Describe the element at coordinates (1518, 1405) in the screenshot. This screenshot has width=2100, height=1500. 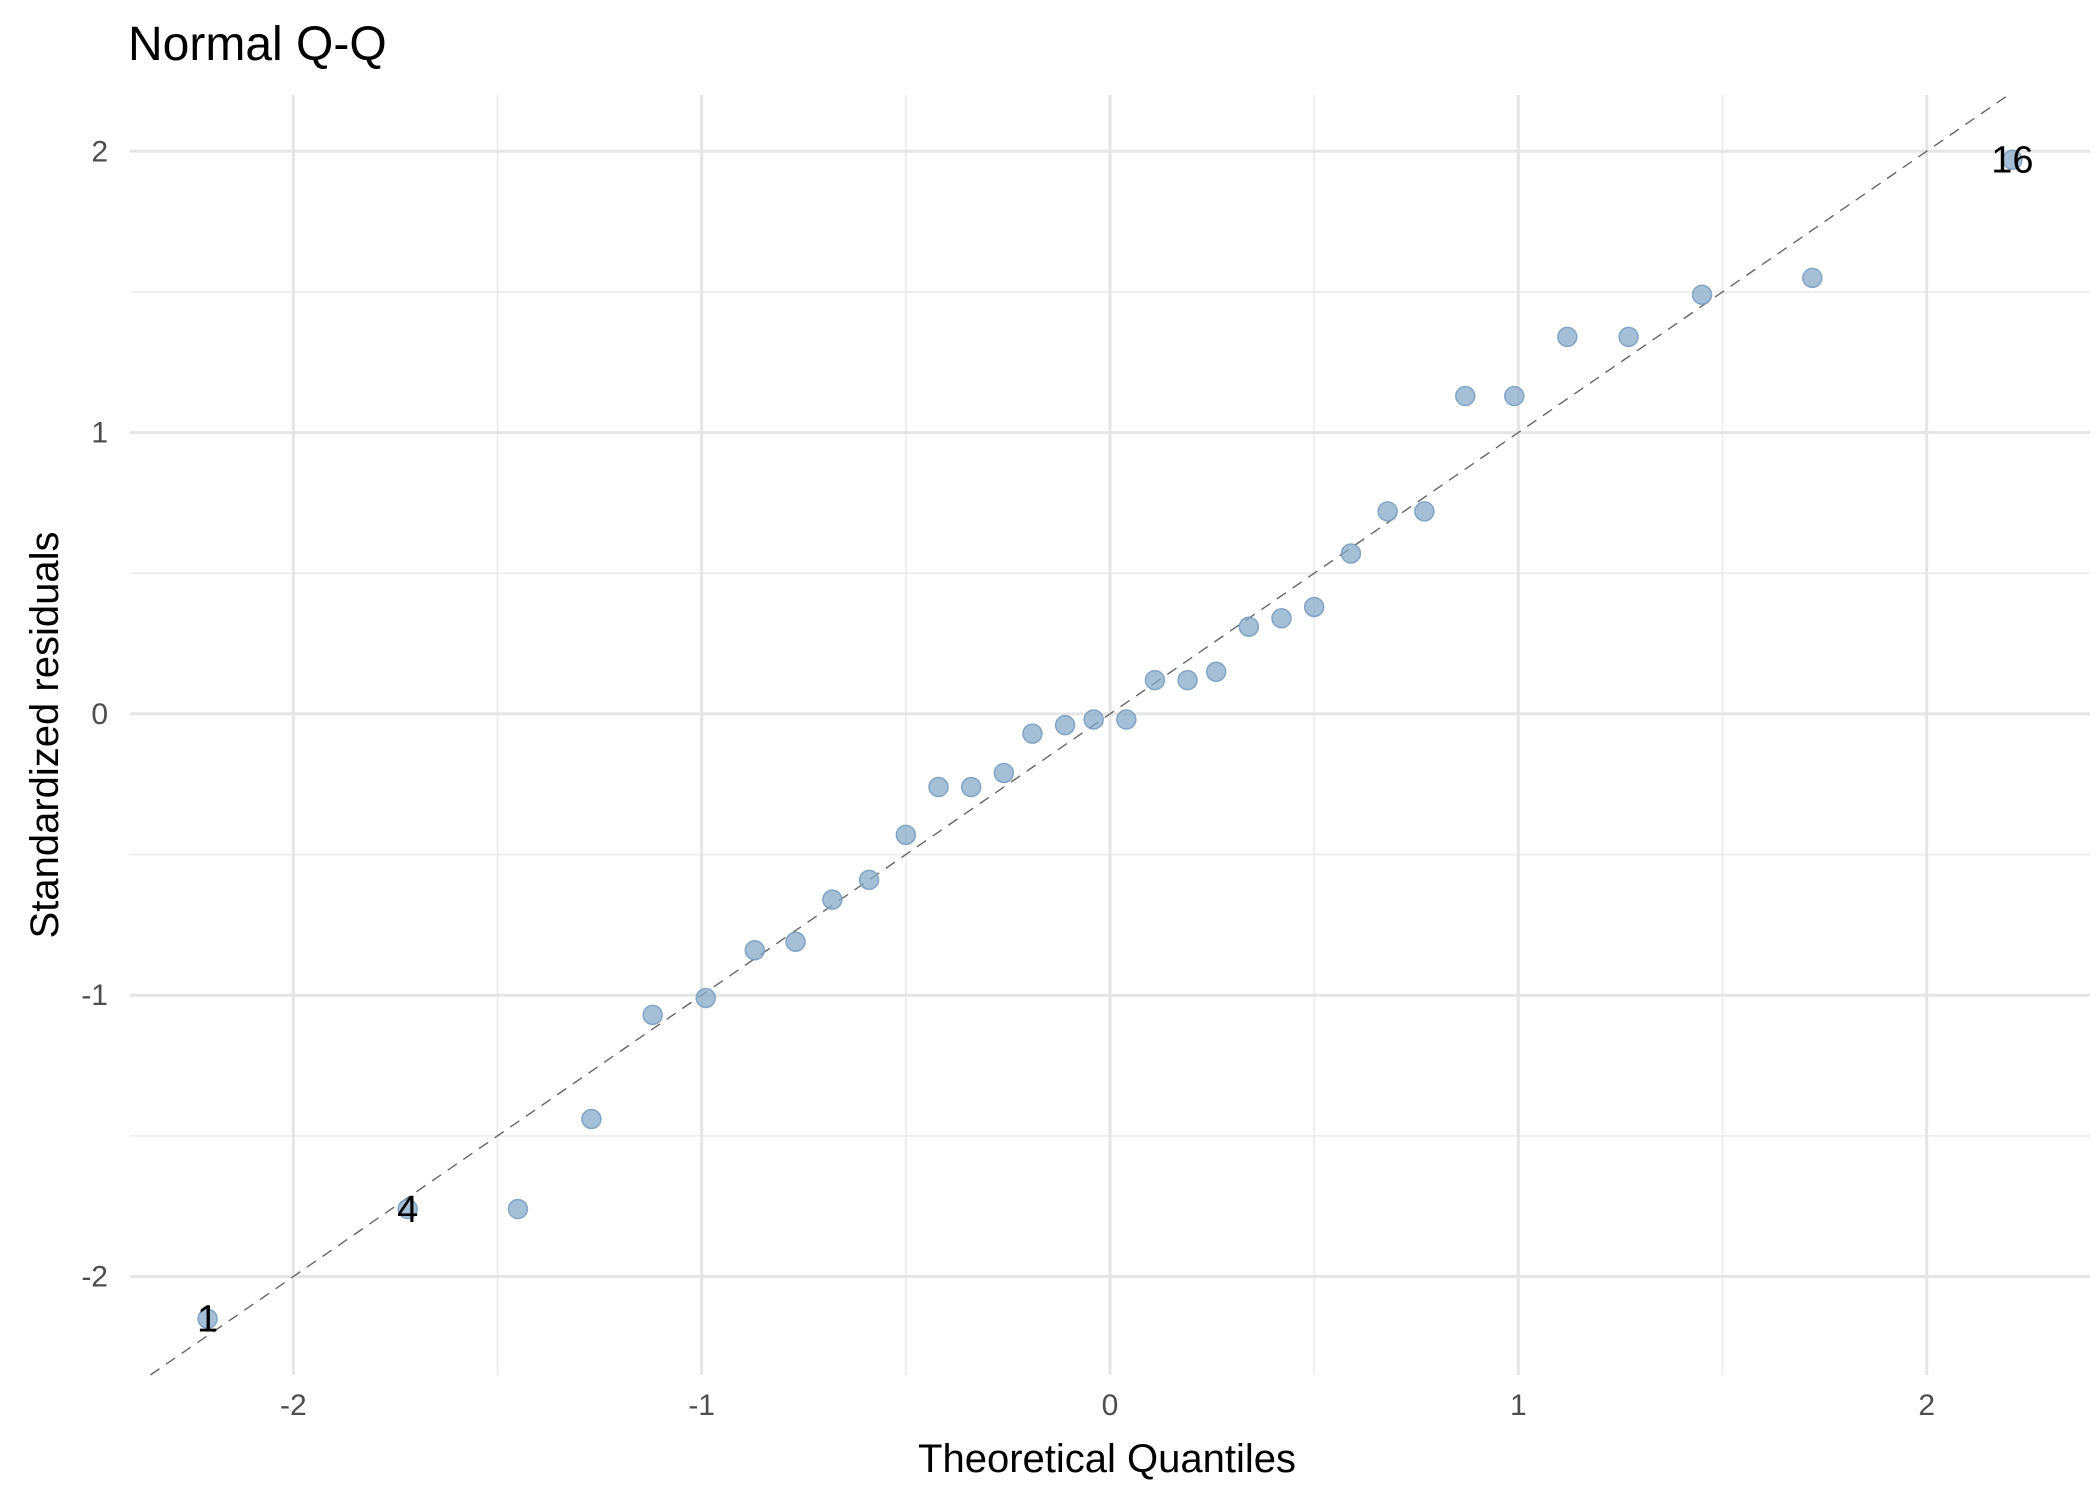
I see `x-tick-label: 1` at that location.